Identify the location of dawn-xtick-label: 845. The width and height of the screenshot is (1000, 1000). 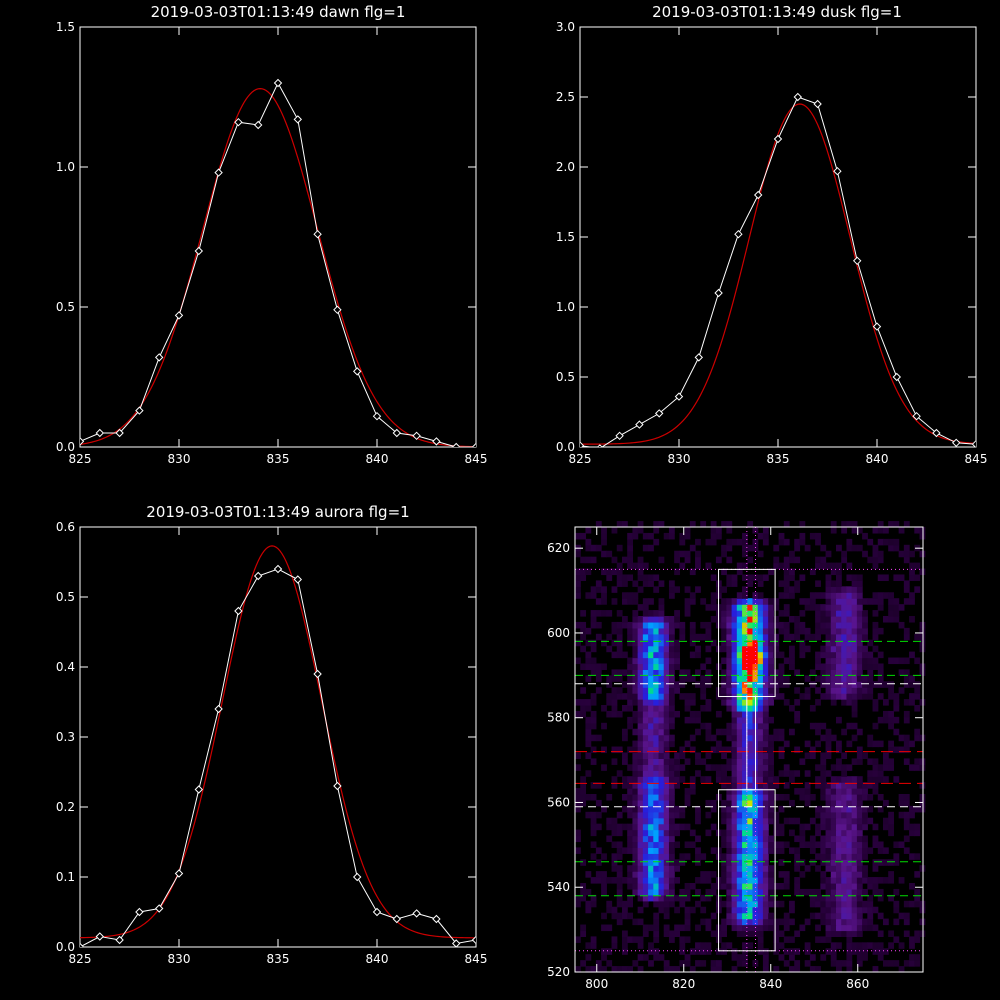
(476, 459).